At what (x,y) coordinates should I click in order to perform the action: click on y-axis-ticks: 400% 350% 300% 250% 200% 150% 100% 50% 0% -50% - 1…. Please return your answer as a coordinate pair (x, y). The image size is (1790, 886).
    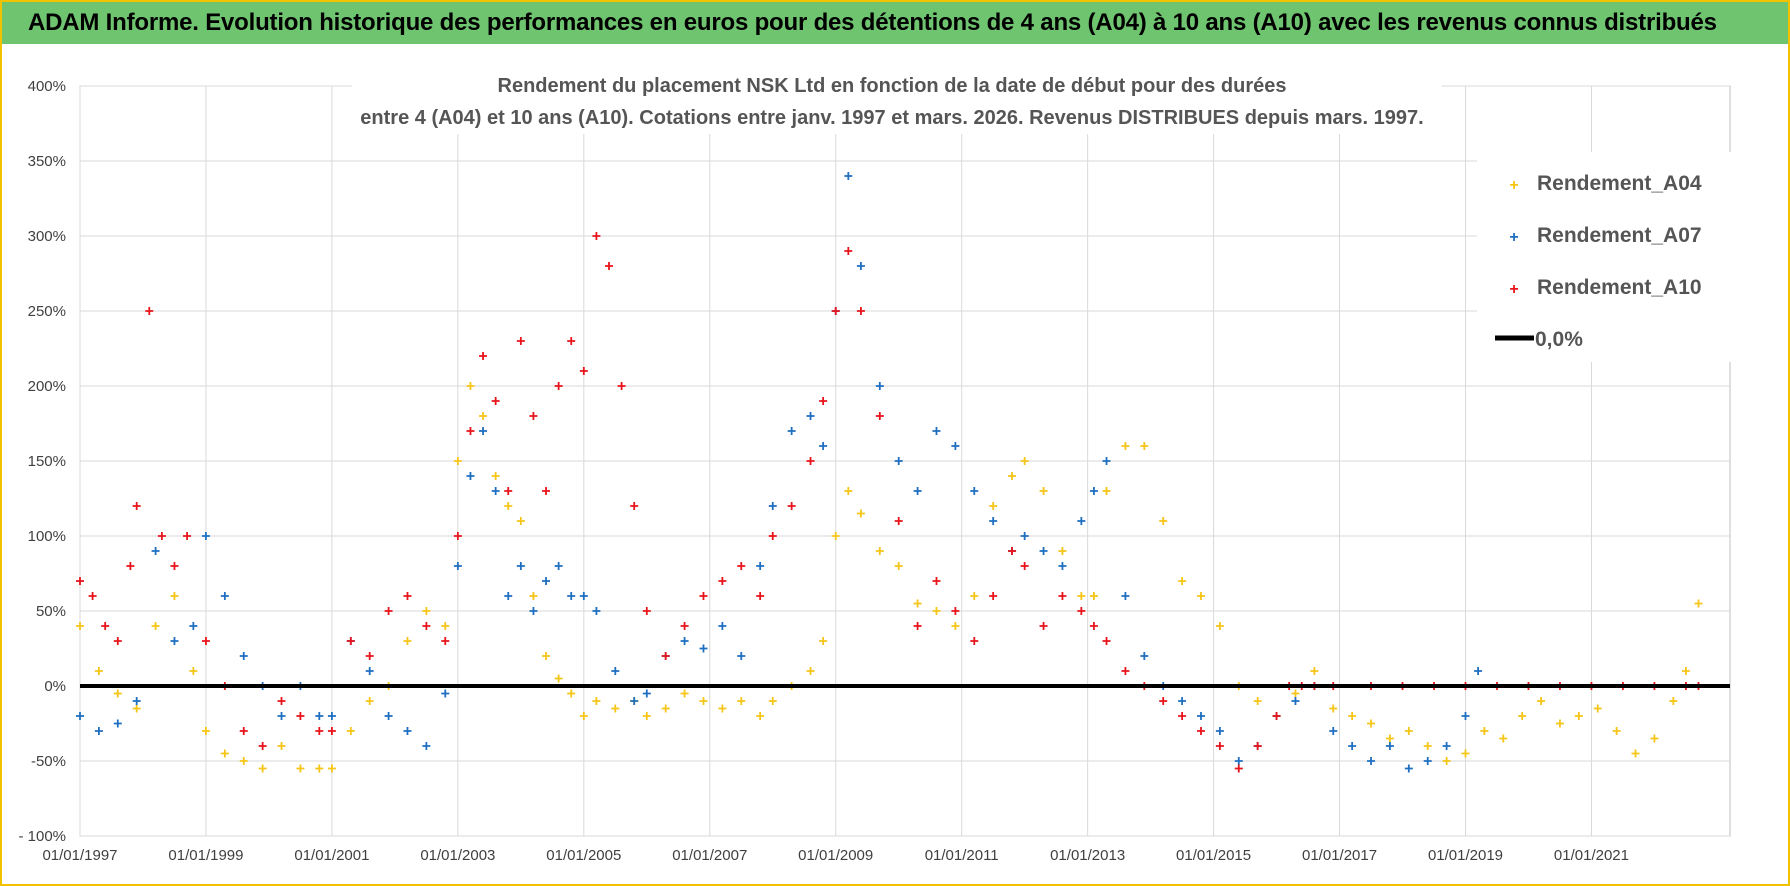
    Looking at the image, I should click on (42, 461).